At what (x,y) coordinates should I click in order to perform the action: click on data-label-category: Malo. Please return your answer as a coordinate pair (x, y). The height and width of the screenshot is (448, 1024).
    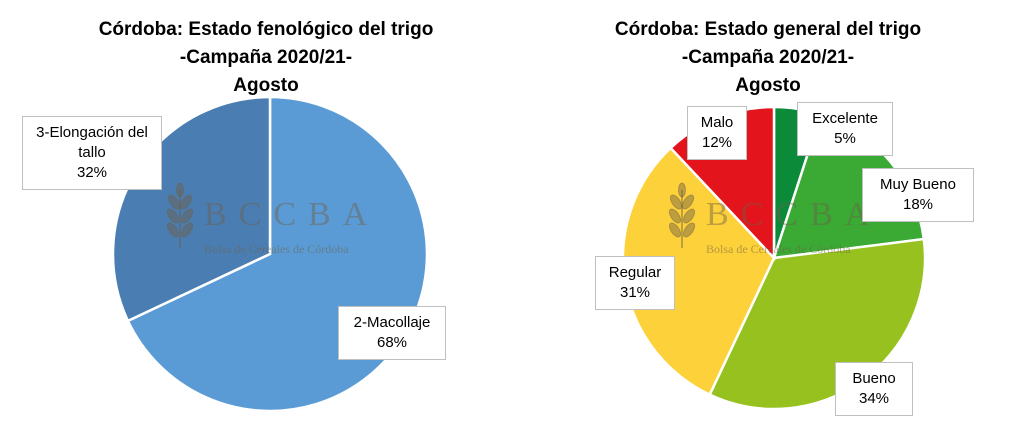
    Looking at the image, I should click on (717, 122).